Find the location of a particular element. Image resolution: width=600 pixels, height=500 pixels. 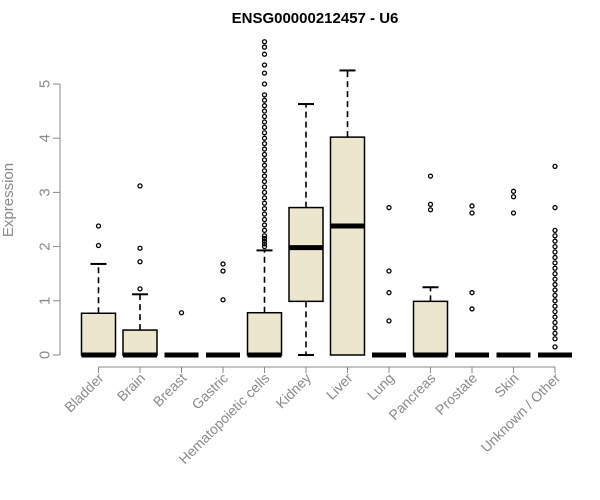

box-liver is located at coordinates (347, 212).